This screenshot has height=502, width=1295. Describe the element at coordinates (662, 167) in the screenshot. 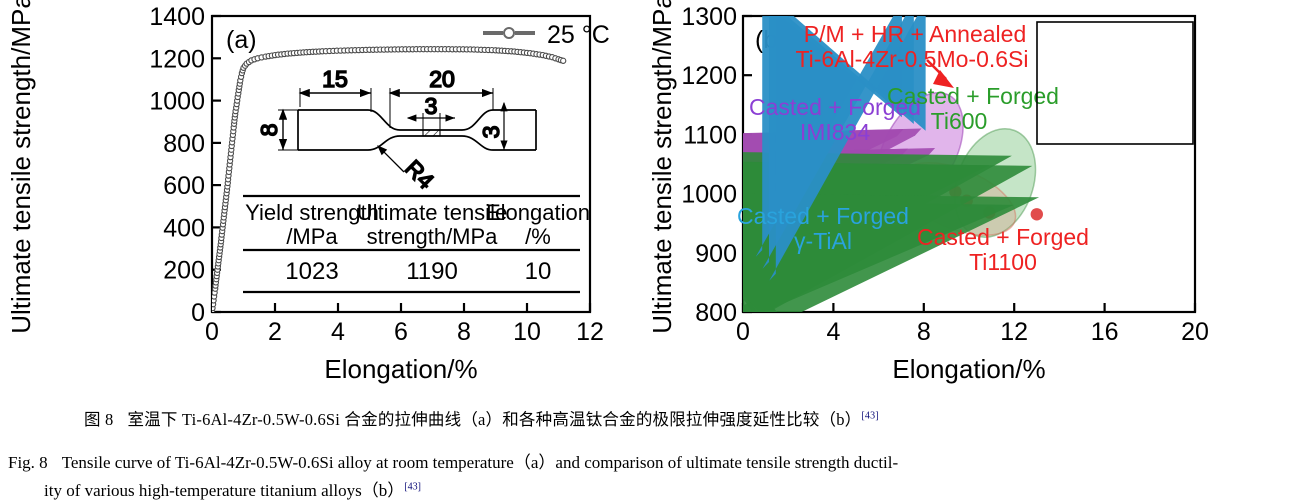

I see `panel-b-y-axis-title: Ultimate tensile strength/MPa` at that location.